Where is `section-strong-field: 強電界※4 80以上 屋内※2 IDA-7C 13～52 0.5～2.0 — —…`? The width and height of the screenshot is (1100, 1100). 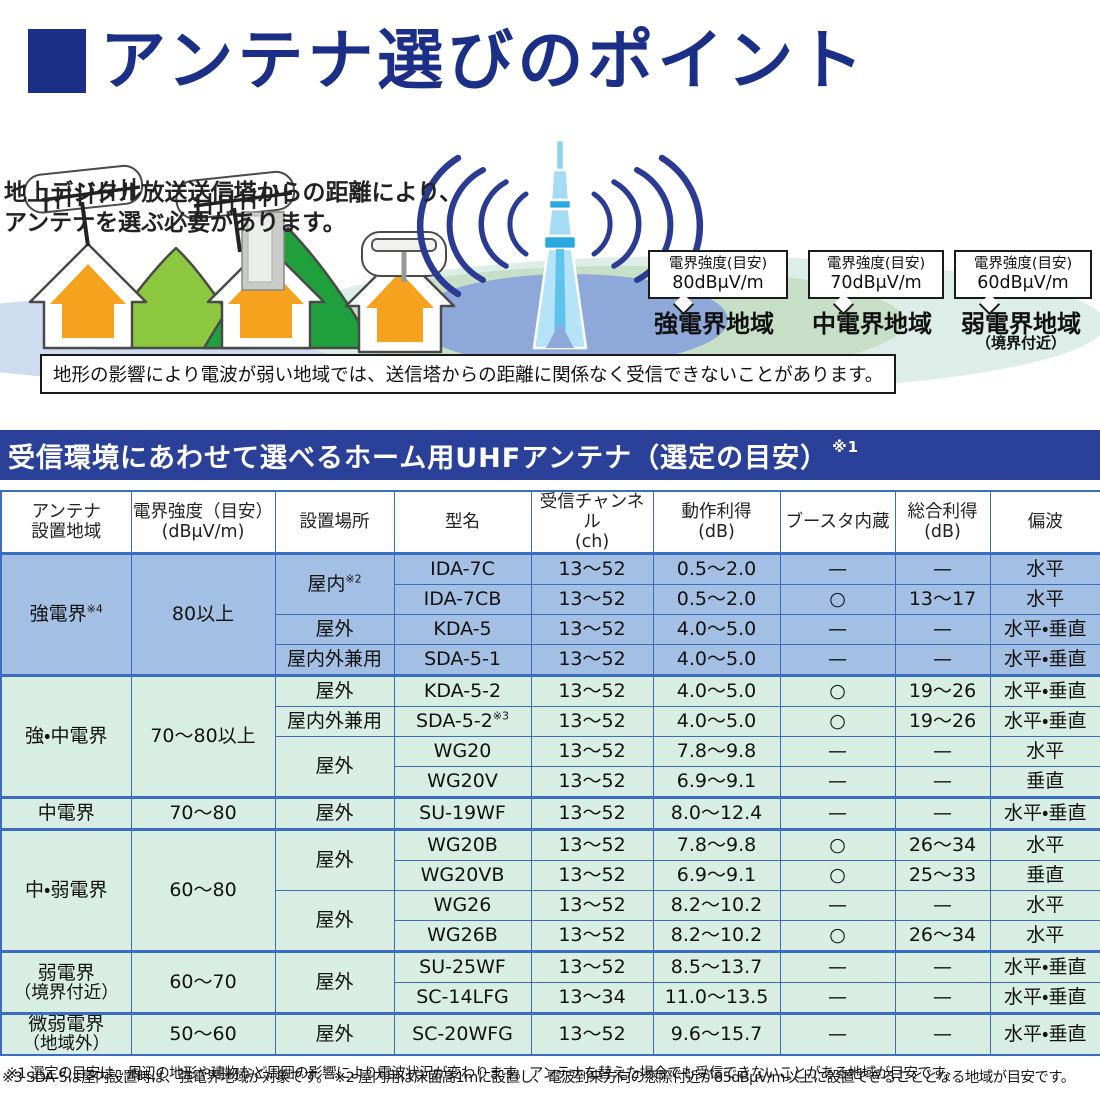
section-strong-field: 強電界※4 80以上 屋内※2 IDA-7C 13～52 0.5～2.0 — —… is located at coordinates (550, 614).